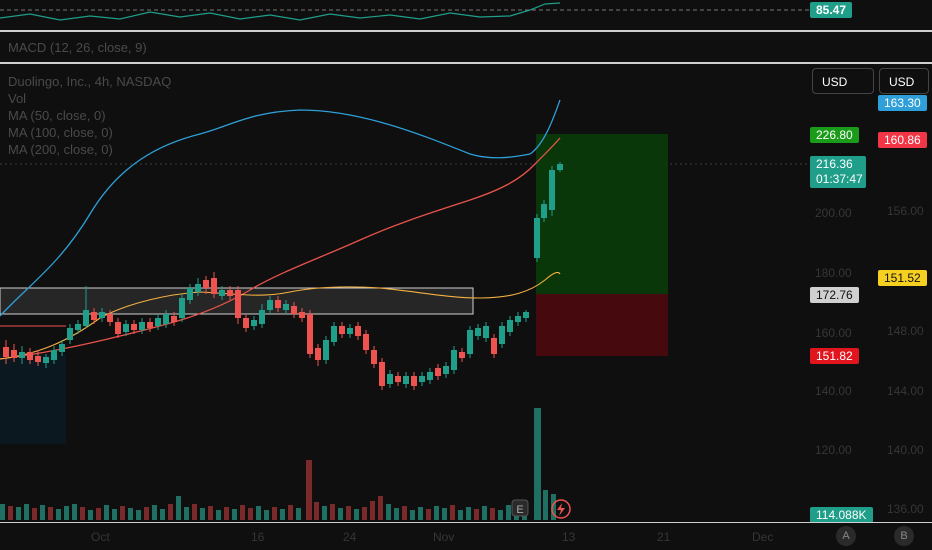 The width and height of the screenshot is (932, 550). Describe the element at coordinates (905, 211) in the screenshot. I see `right-axis-tick: 156.00` at that location.